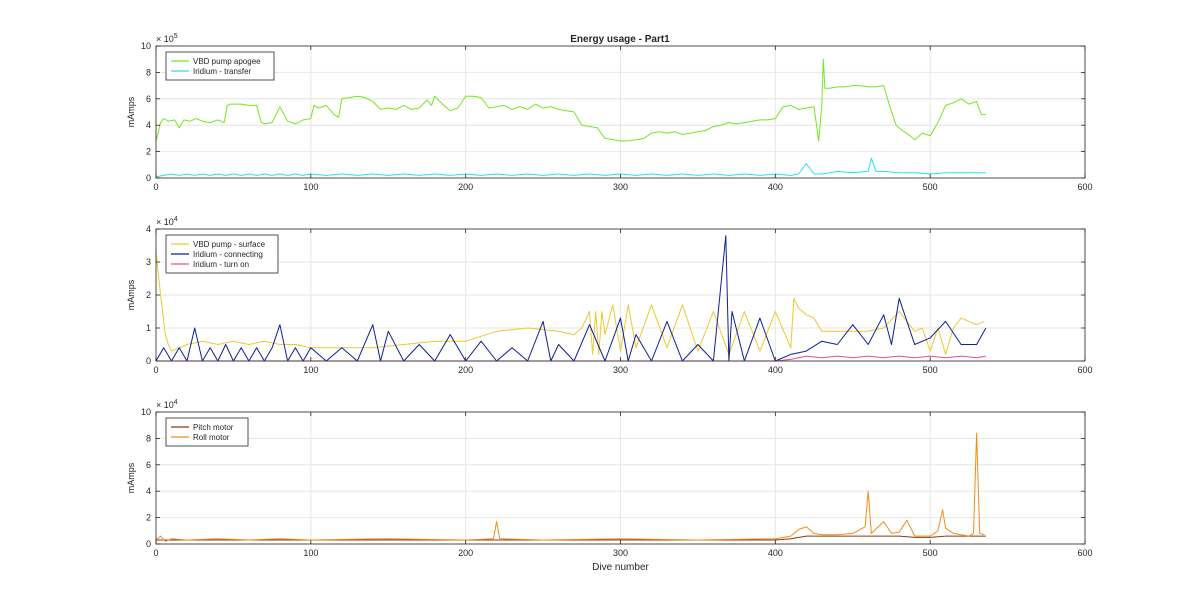 This screenshot has height=611, width=1200. I want to click on legend-label: Iridium - turn on, so click(221, 264).